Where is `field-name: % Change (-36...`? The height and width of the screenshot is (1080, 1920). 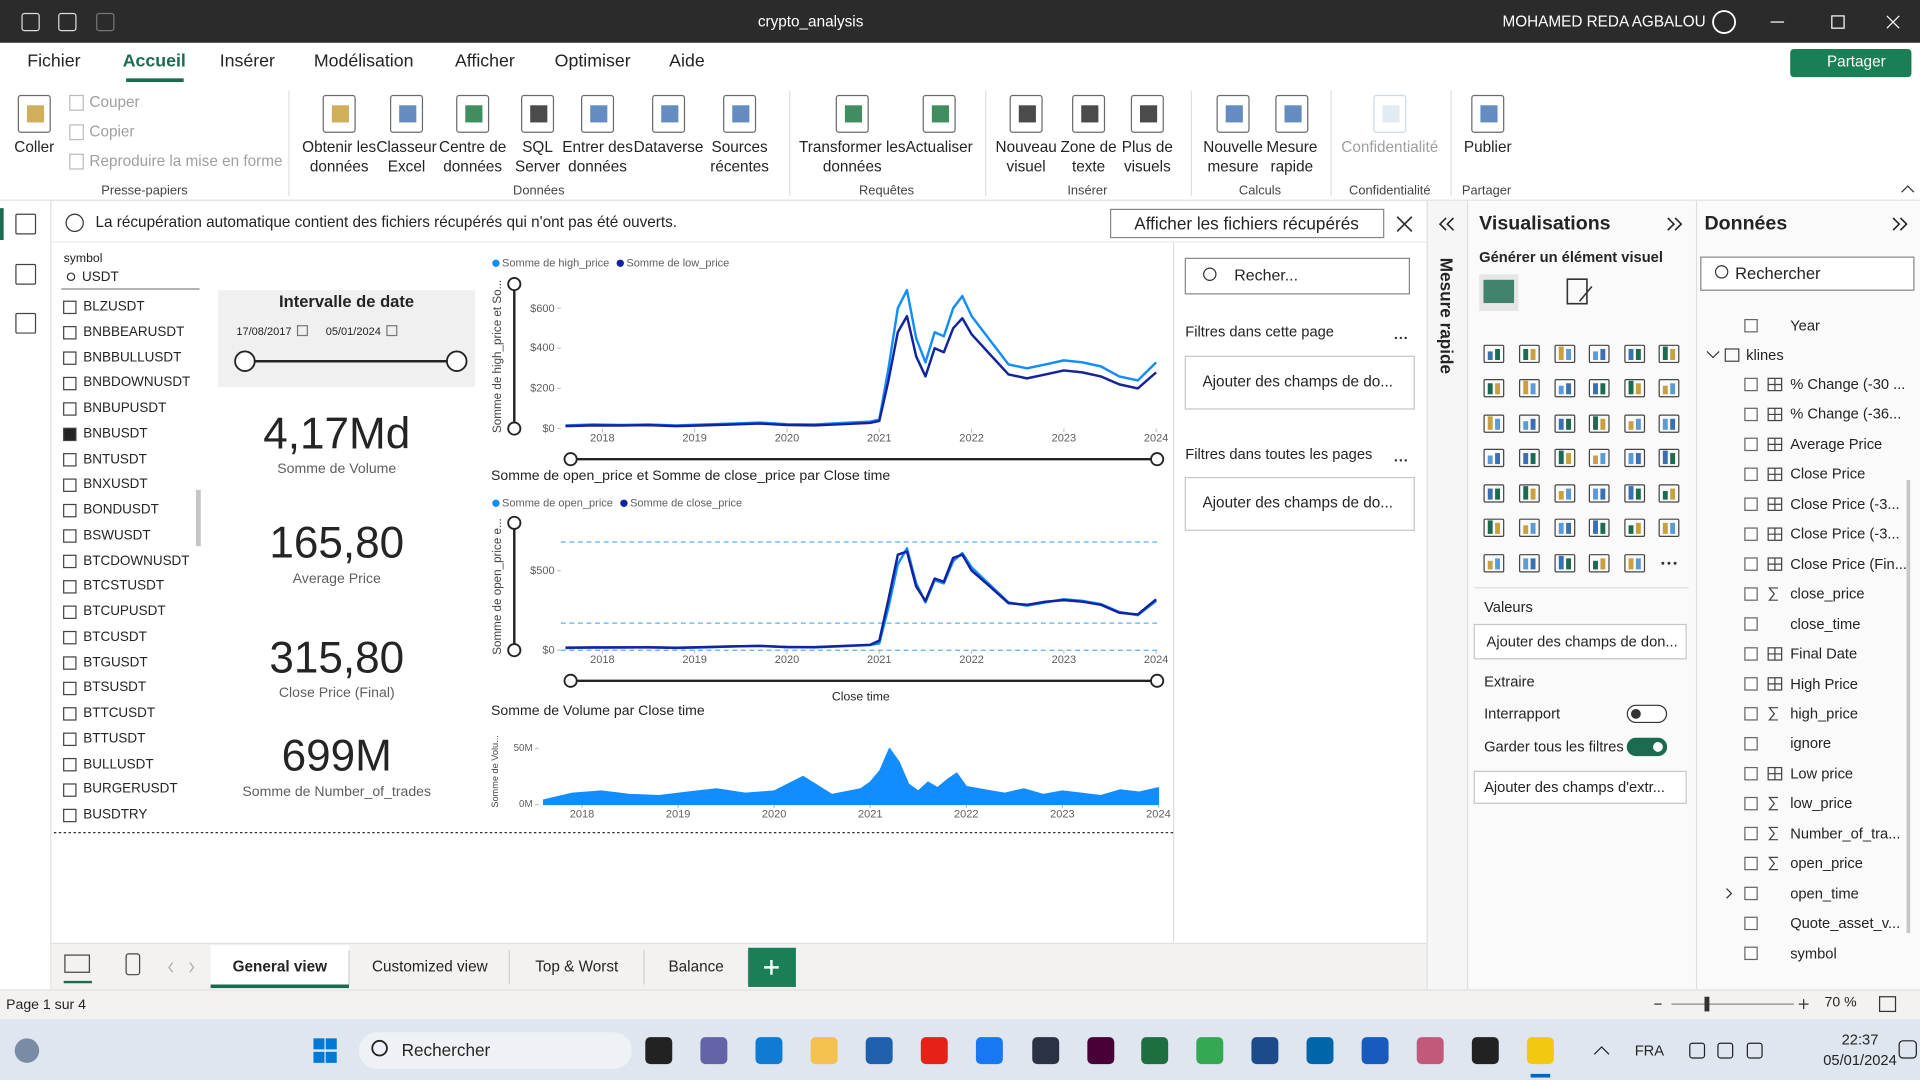 field-name: % Change (-36... is located at coordinates (1846, 414).